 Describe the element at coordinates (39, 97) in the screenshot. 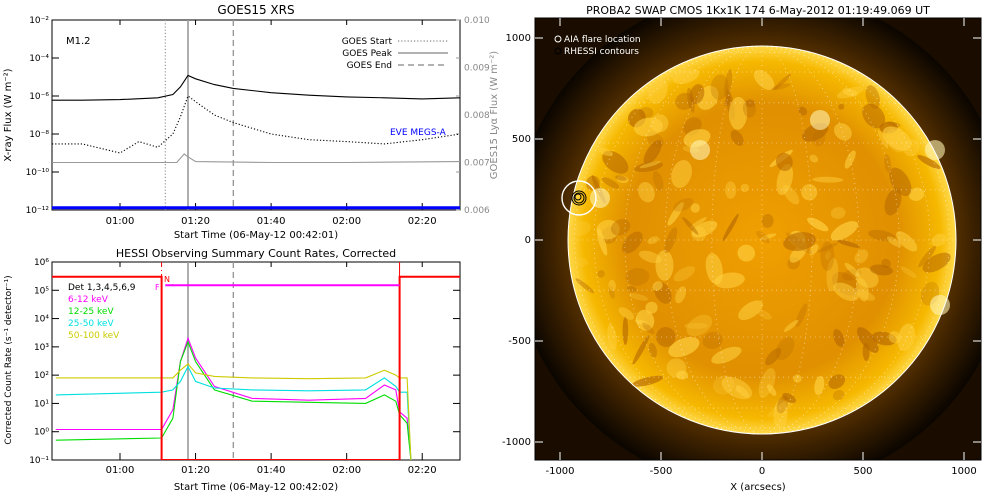

I see `goes-y-tick-label: 10⁻⁶` at that location.